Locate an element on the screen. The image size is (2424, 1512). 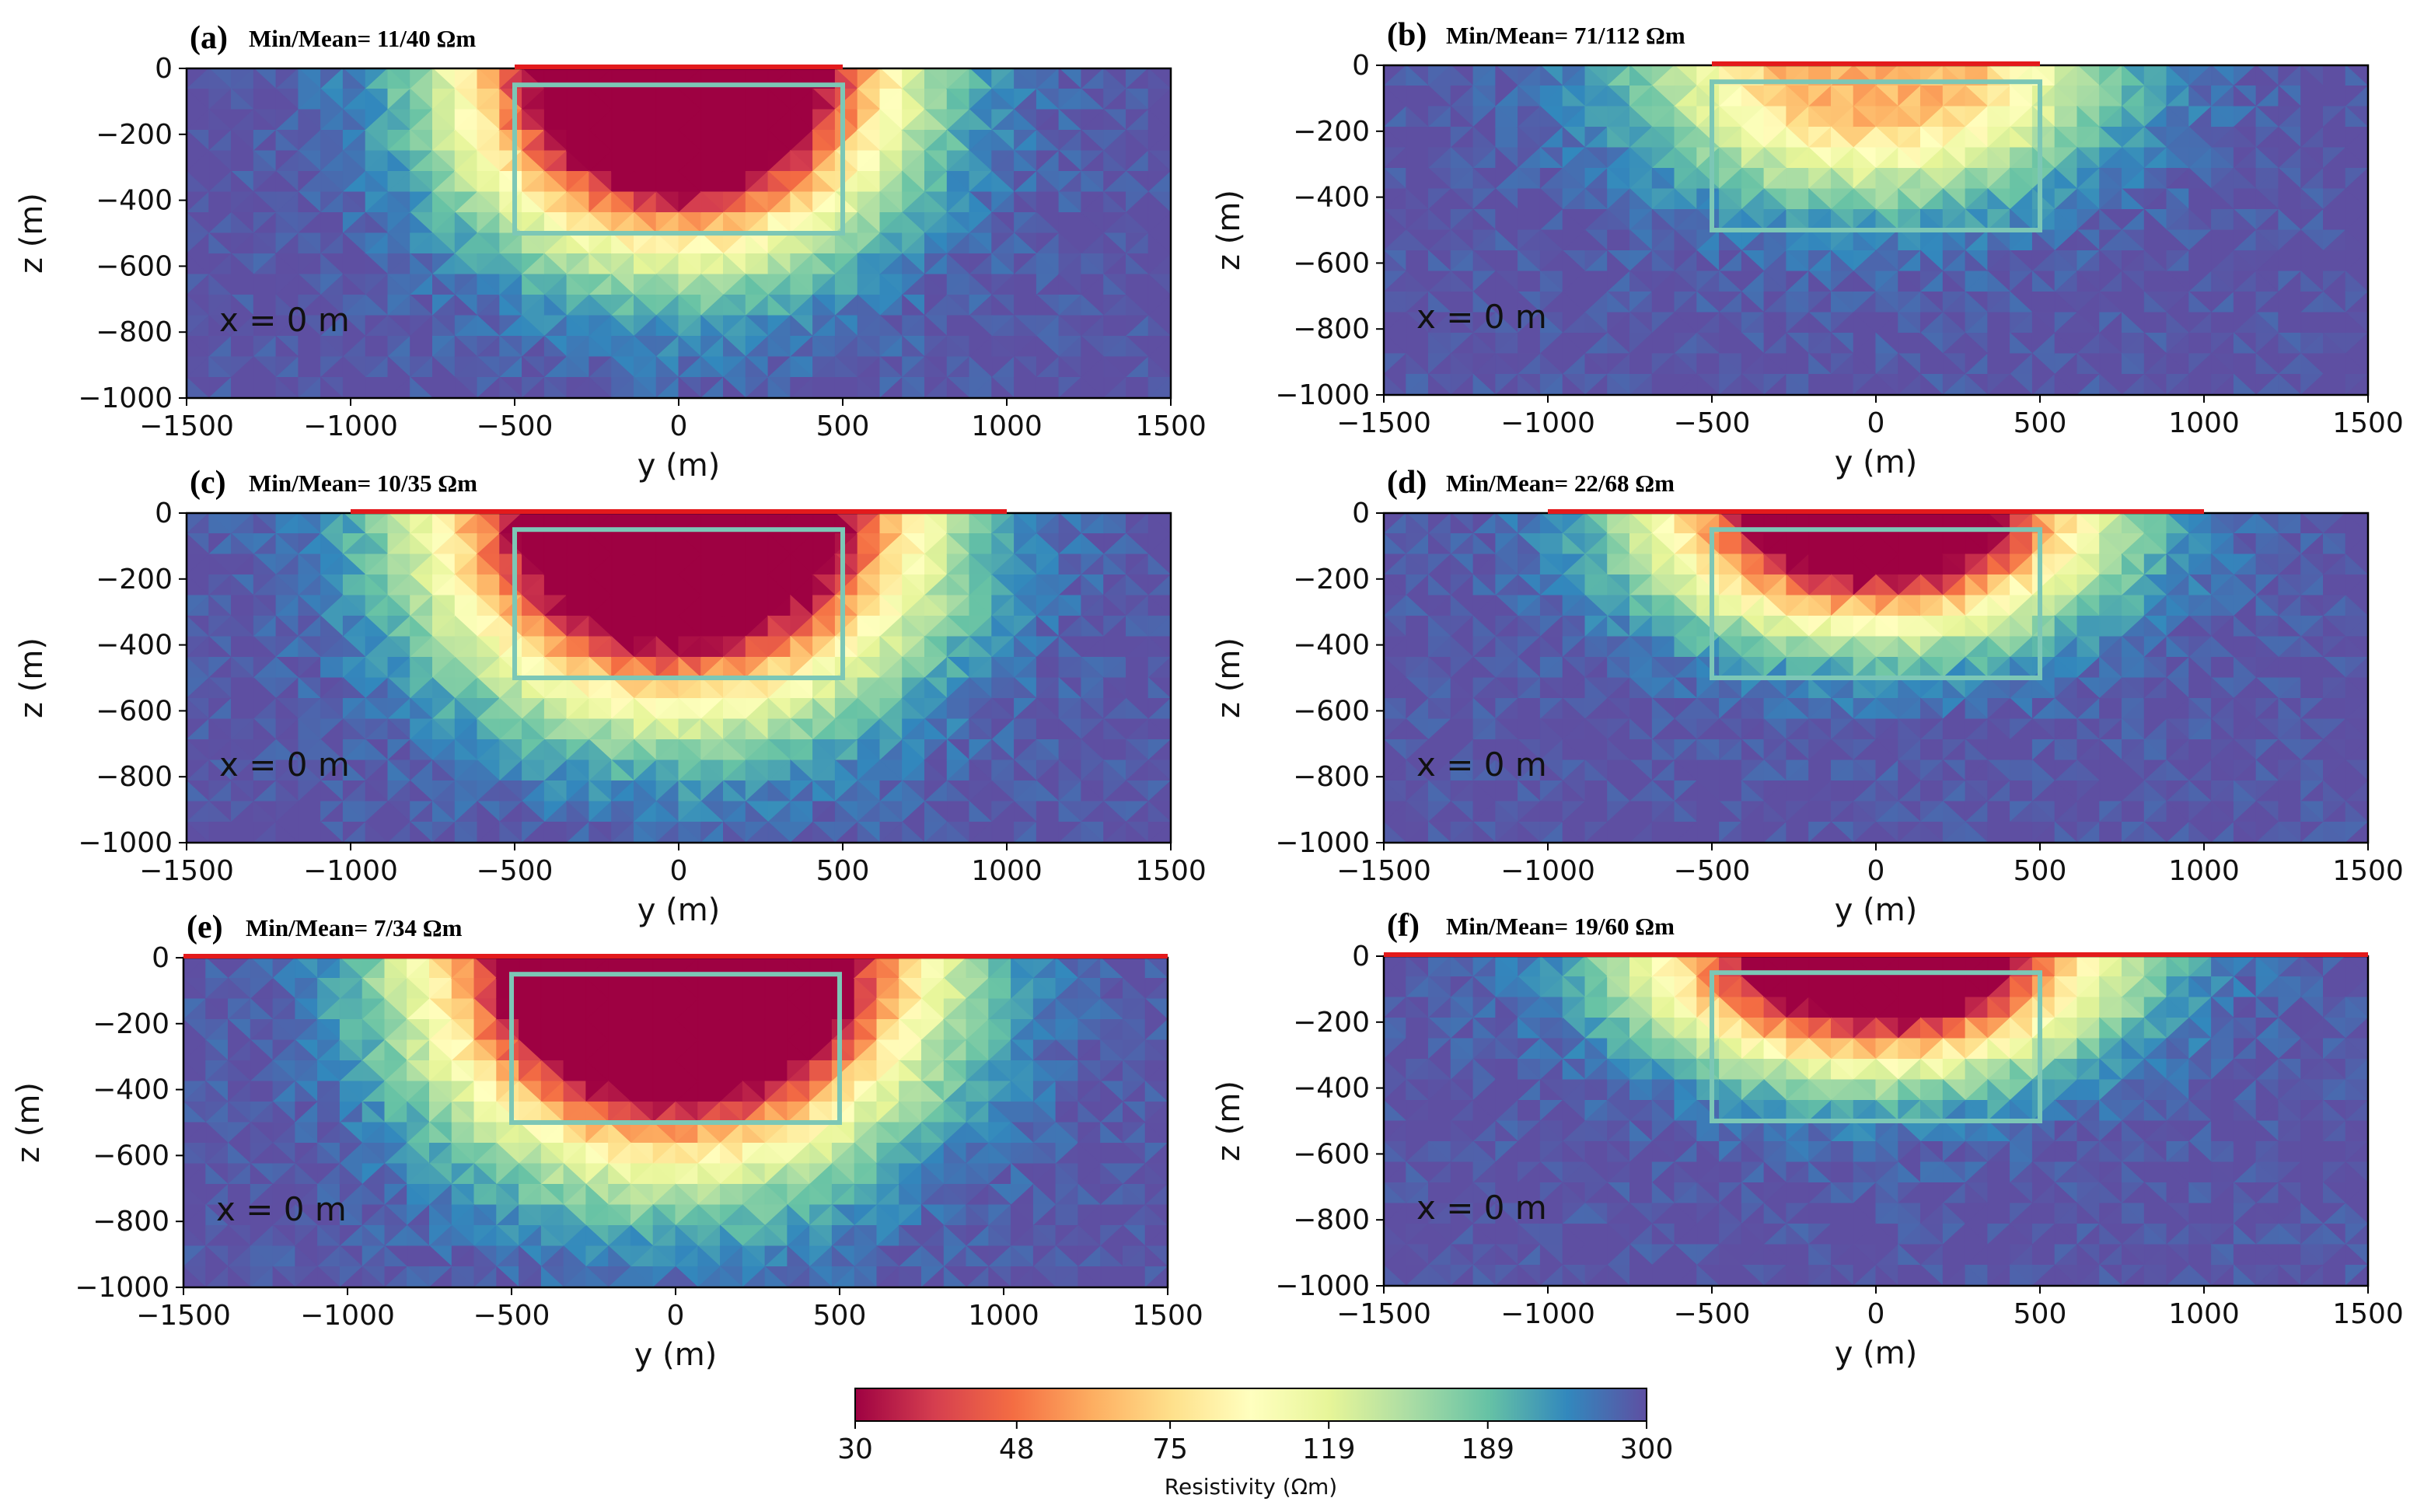
ytick-label: −1000 is located at coordinates (126, 398).